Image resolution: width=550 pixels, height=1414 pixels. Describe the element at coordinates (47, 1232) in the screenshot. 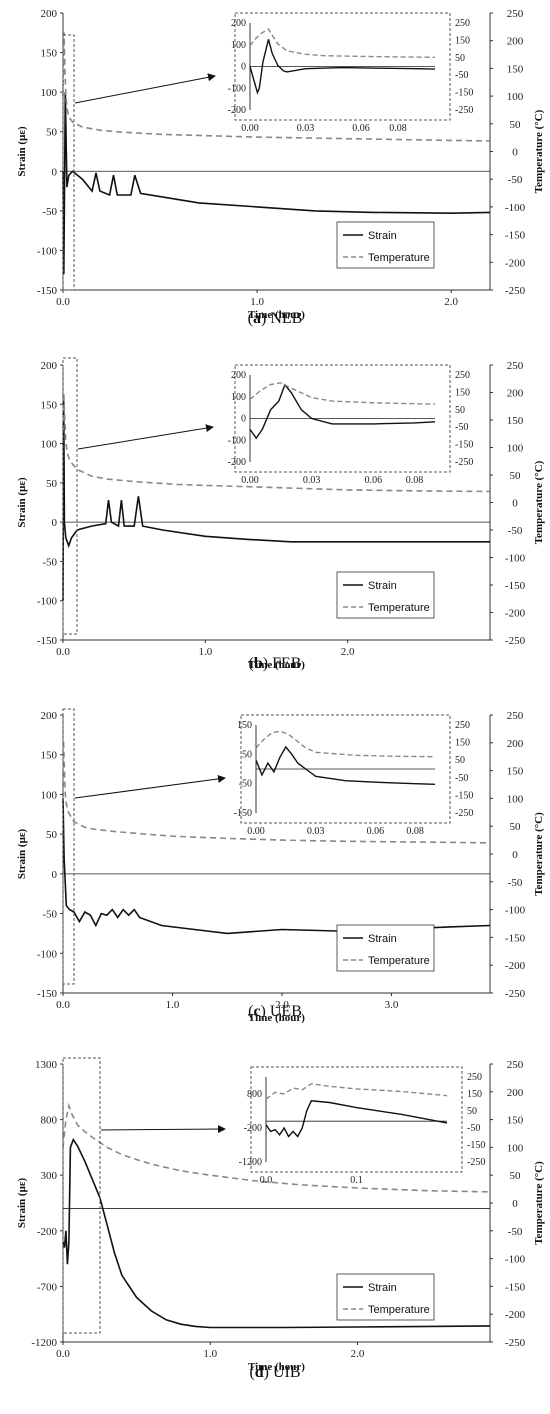

I see `y-tick-label: -200` at that location.